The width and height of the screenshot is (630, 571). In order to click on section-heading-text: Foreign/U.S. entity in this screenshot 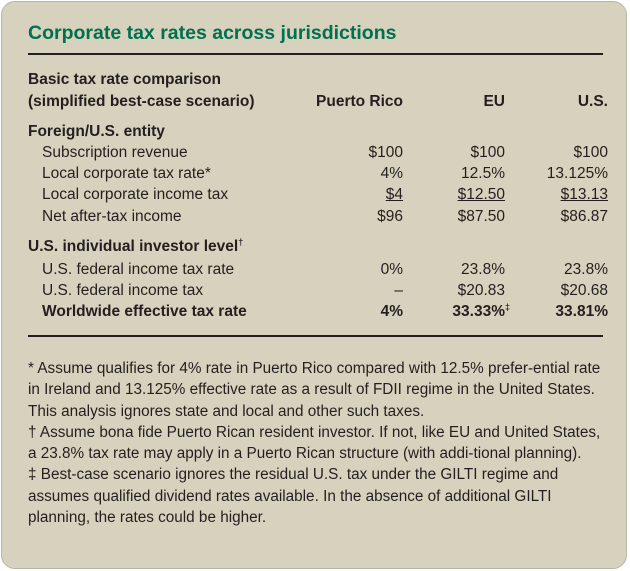, I will do `click(96, 131)`.